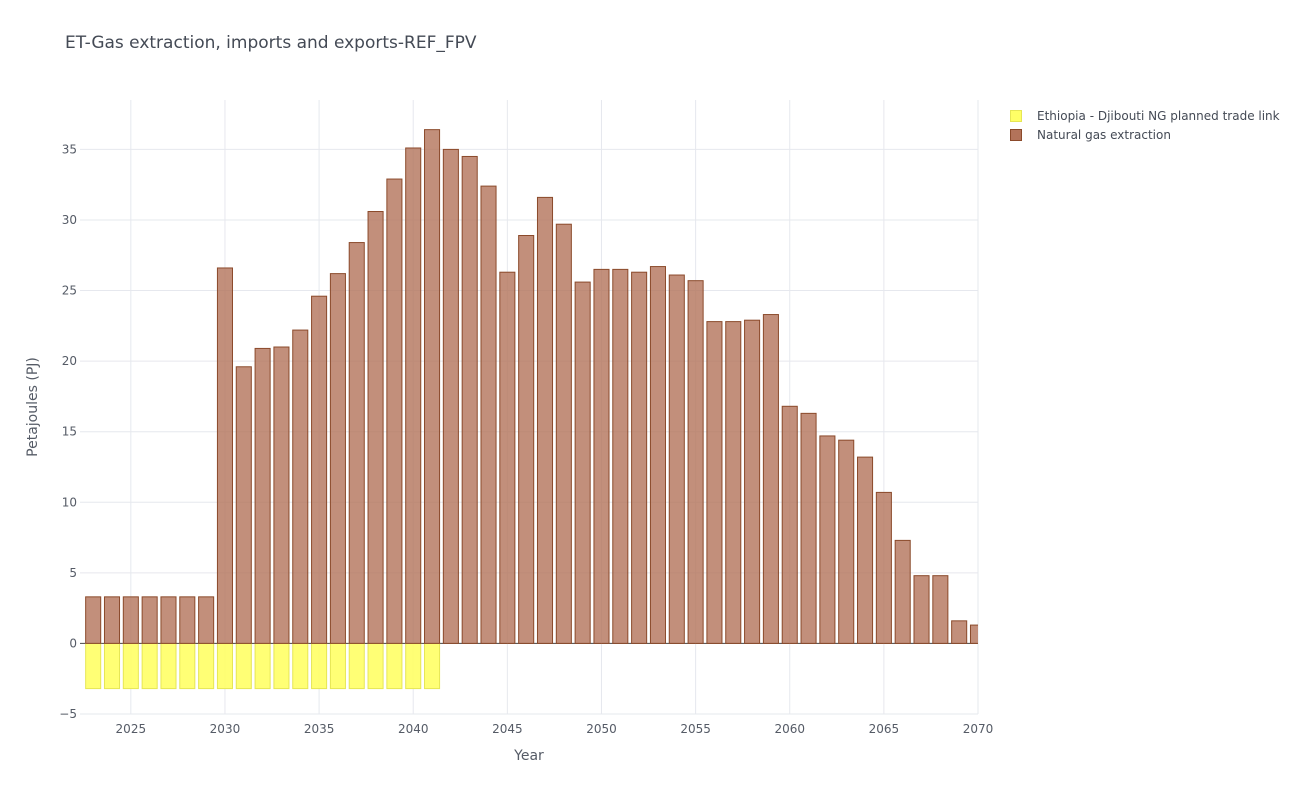 The width and height of the screenshot is (1300, 800). I want to click on y-tick-label: 15, so click(69, 432).